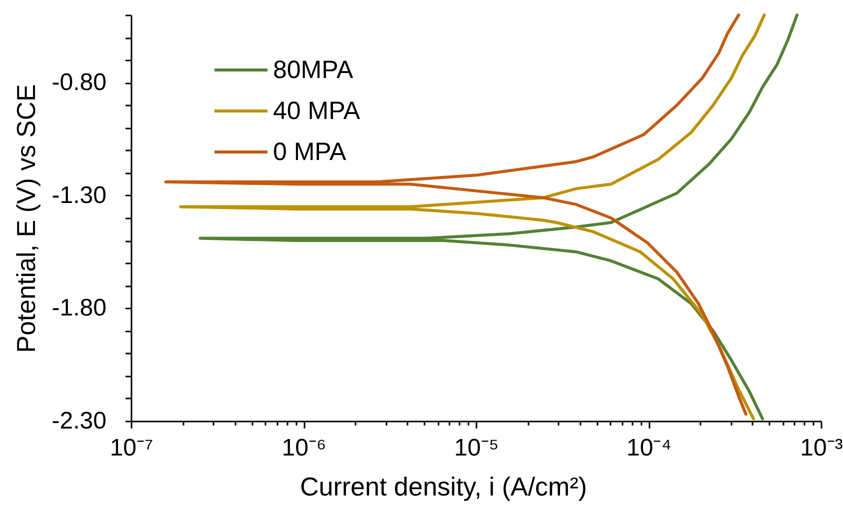 The width and height of the screenshot is (843, 506). What do you see at coordinates (313, 70) in the screenshot?
I see `legend-label: 80MPA` at bounding box center [313, 70].